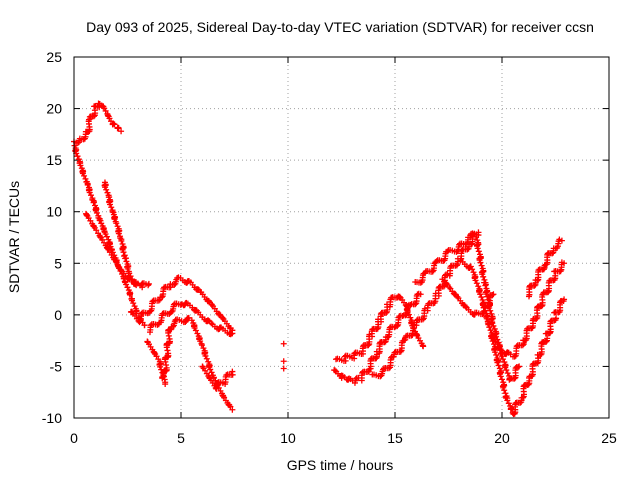 Image resolution: width=640 pixels, height=480 pixels. Describe the element at coordinates (58, 263) in the screenshot. I see `y-tick-label: 5` at that location.